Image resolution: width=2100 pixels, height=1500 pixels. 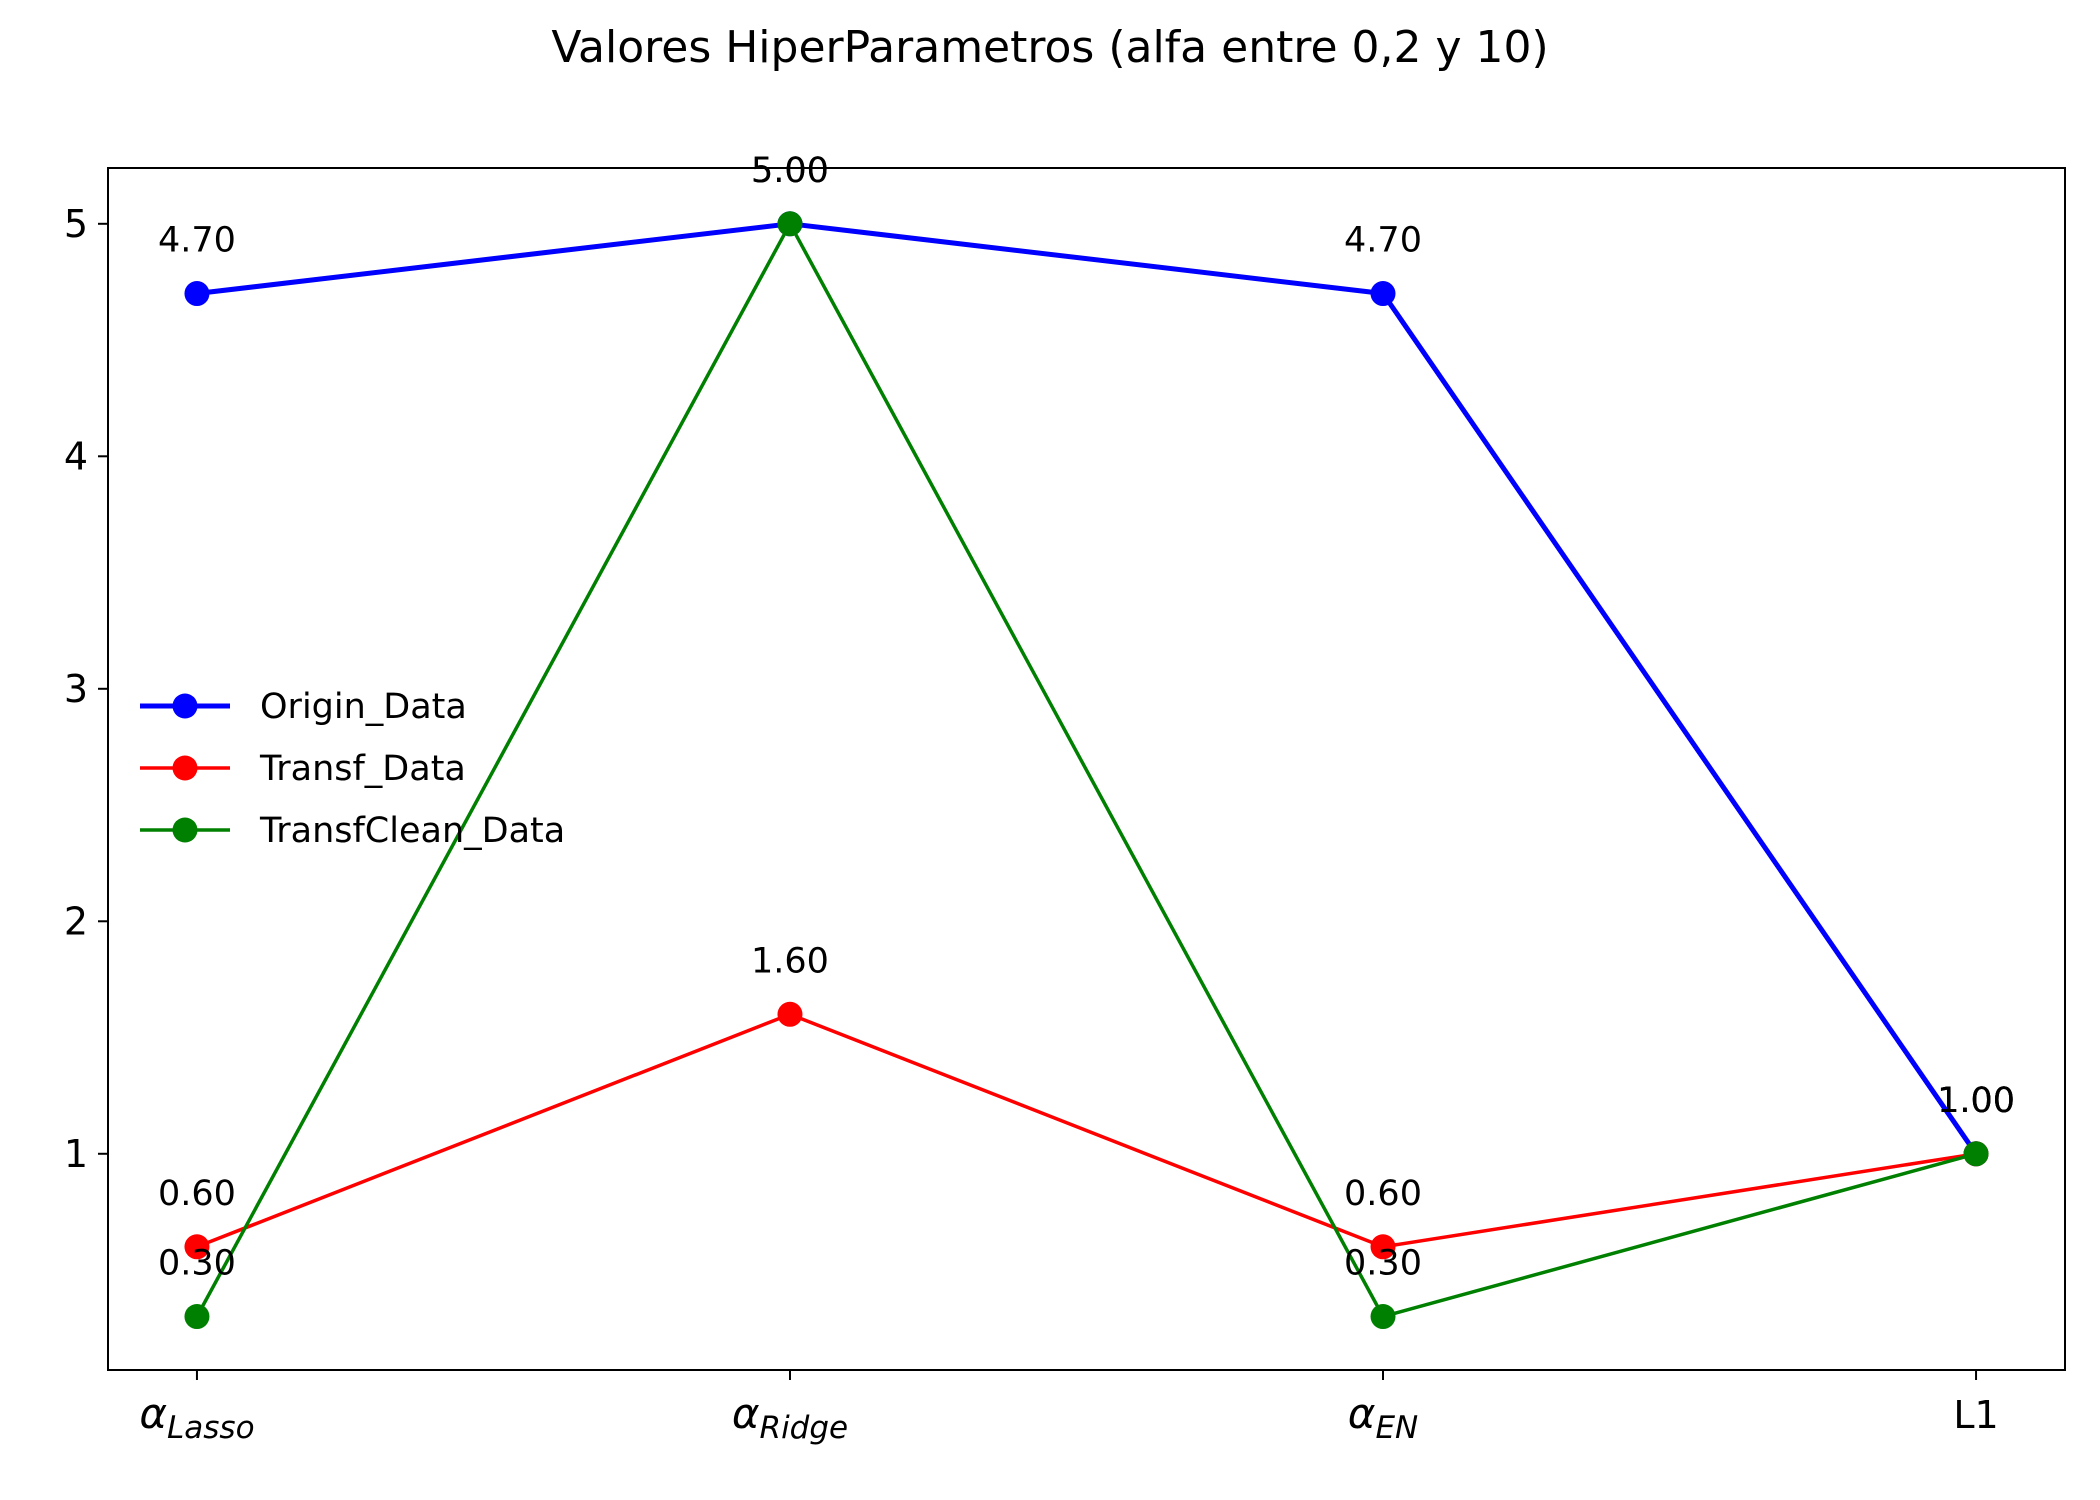 I want to click on y-axis: 1 2 3 4 5, so click(x=86, y=689).